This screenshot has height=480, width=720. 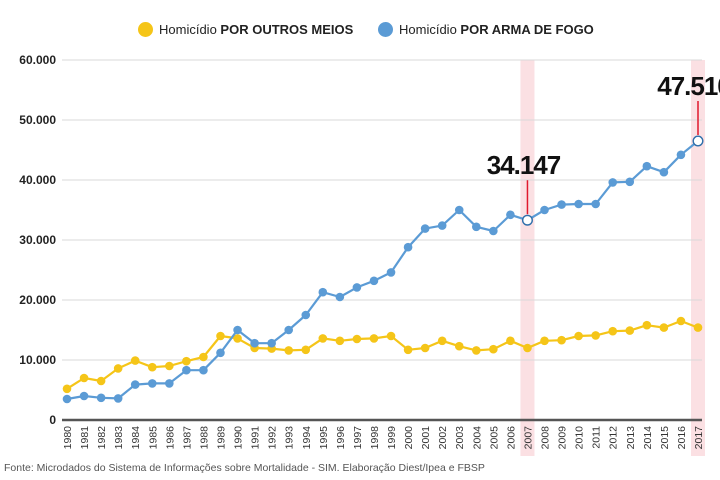 What do you see at coordinates (102, 438) in the screenshot?
I see `x-tick-label: 1982` at bounding box center [102, 438].